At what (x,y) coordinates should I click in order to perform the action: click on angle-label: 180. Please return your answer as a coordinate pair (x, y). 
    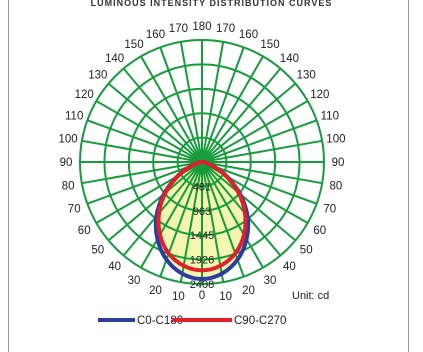
    Looking at the image, I should click on (201, 27).